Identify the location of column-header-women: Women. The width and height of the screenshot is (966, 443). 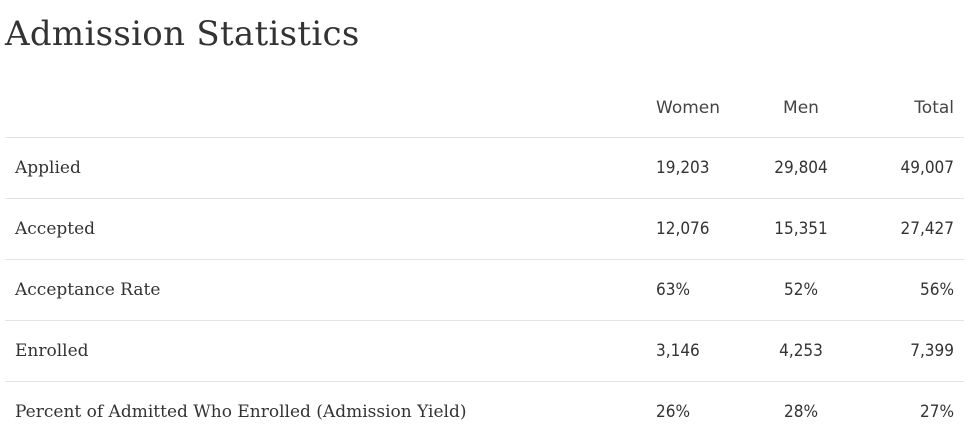
(698, 108).